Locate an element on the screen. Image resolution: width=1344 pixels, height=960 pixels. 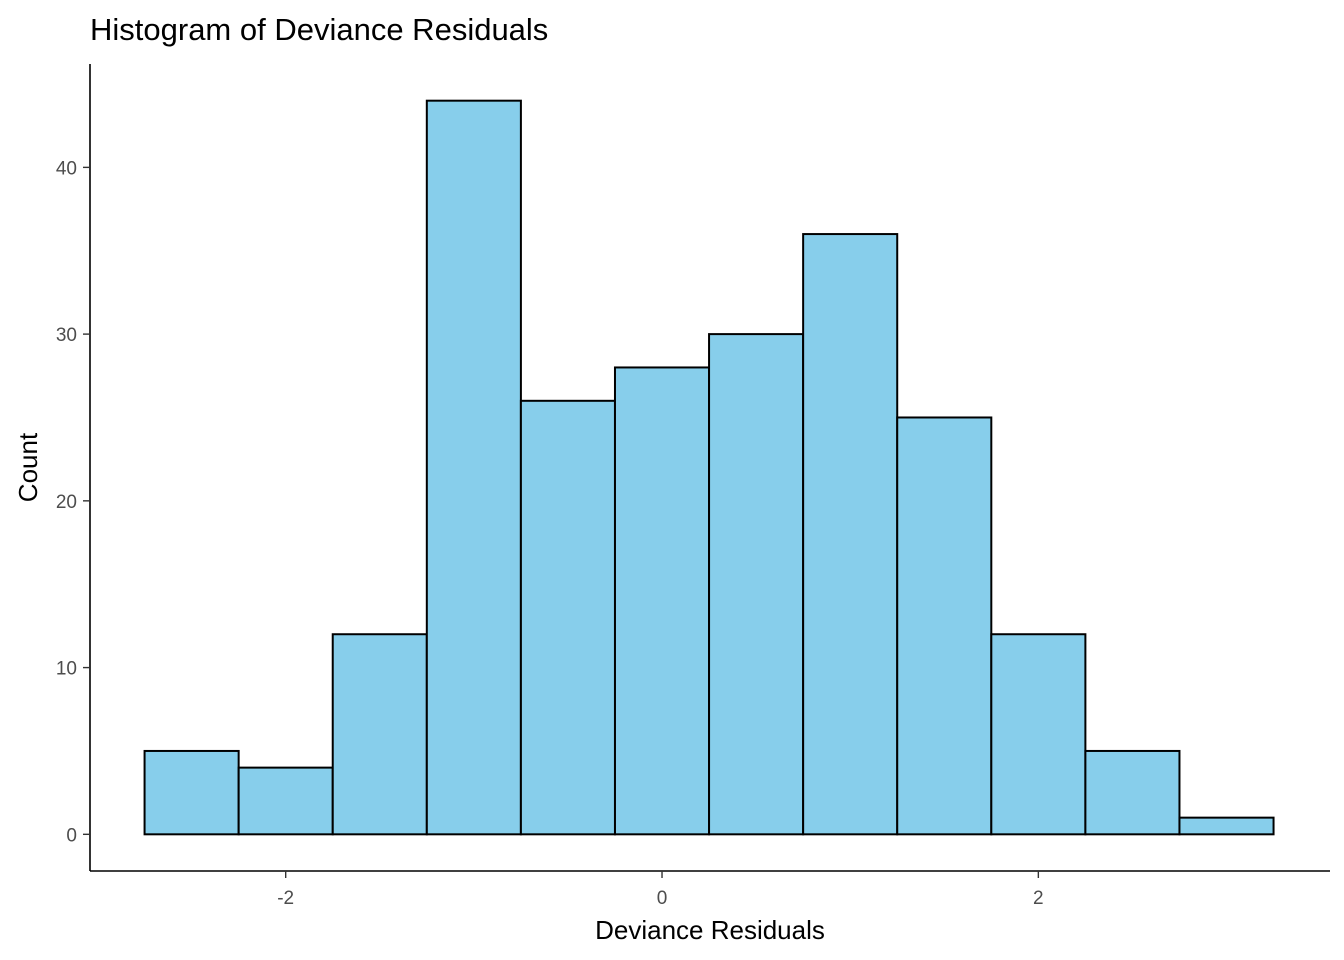
x-tick-label: -2 is located at coordinates (285, 898).